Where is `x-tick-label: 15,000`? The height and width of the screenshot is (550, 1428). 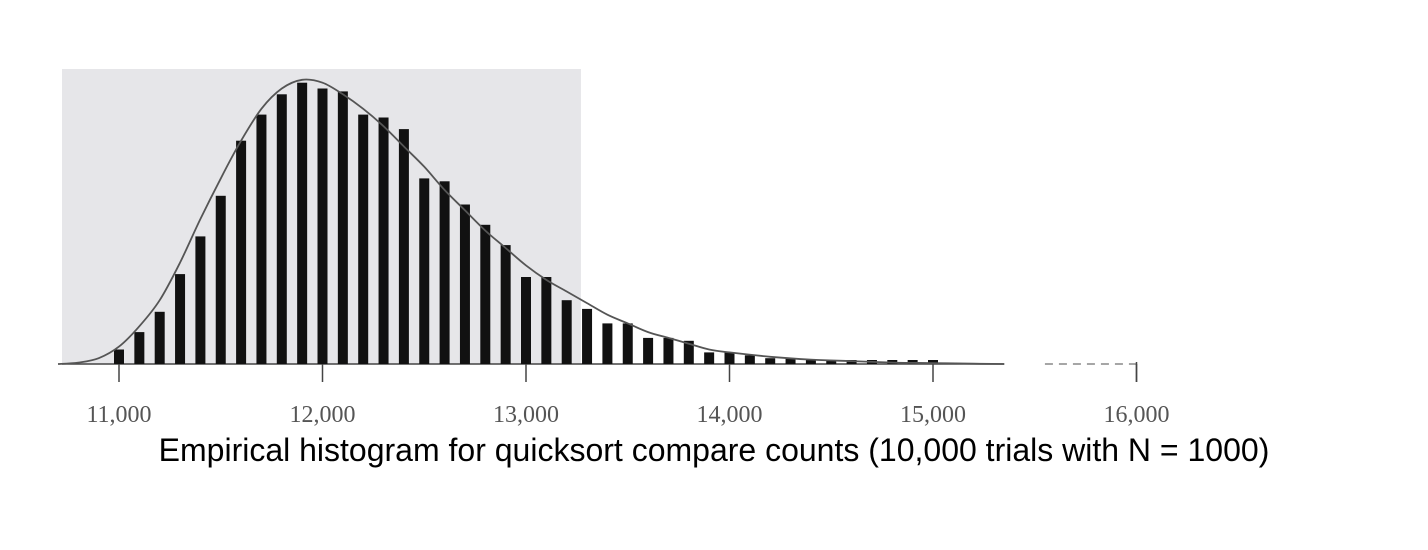 x-tick-label: 15,000 is located at coordinates (933, 415).